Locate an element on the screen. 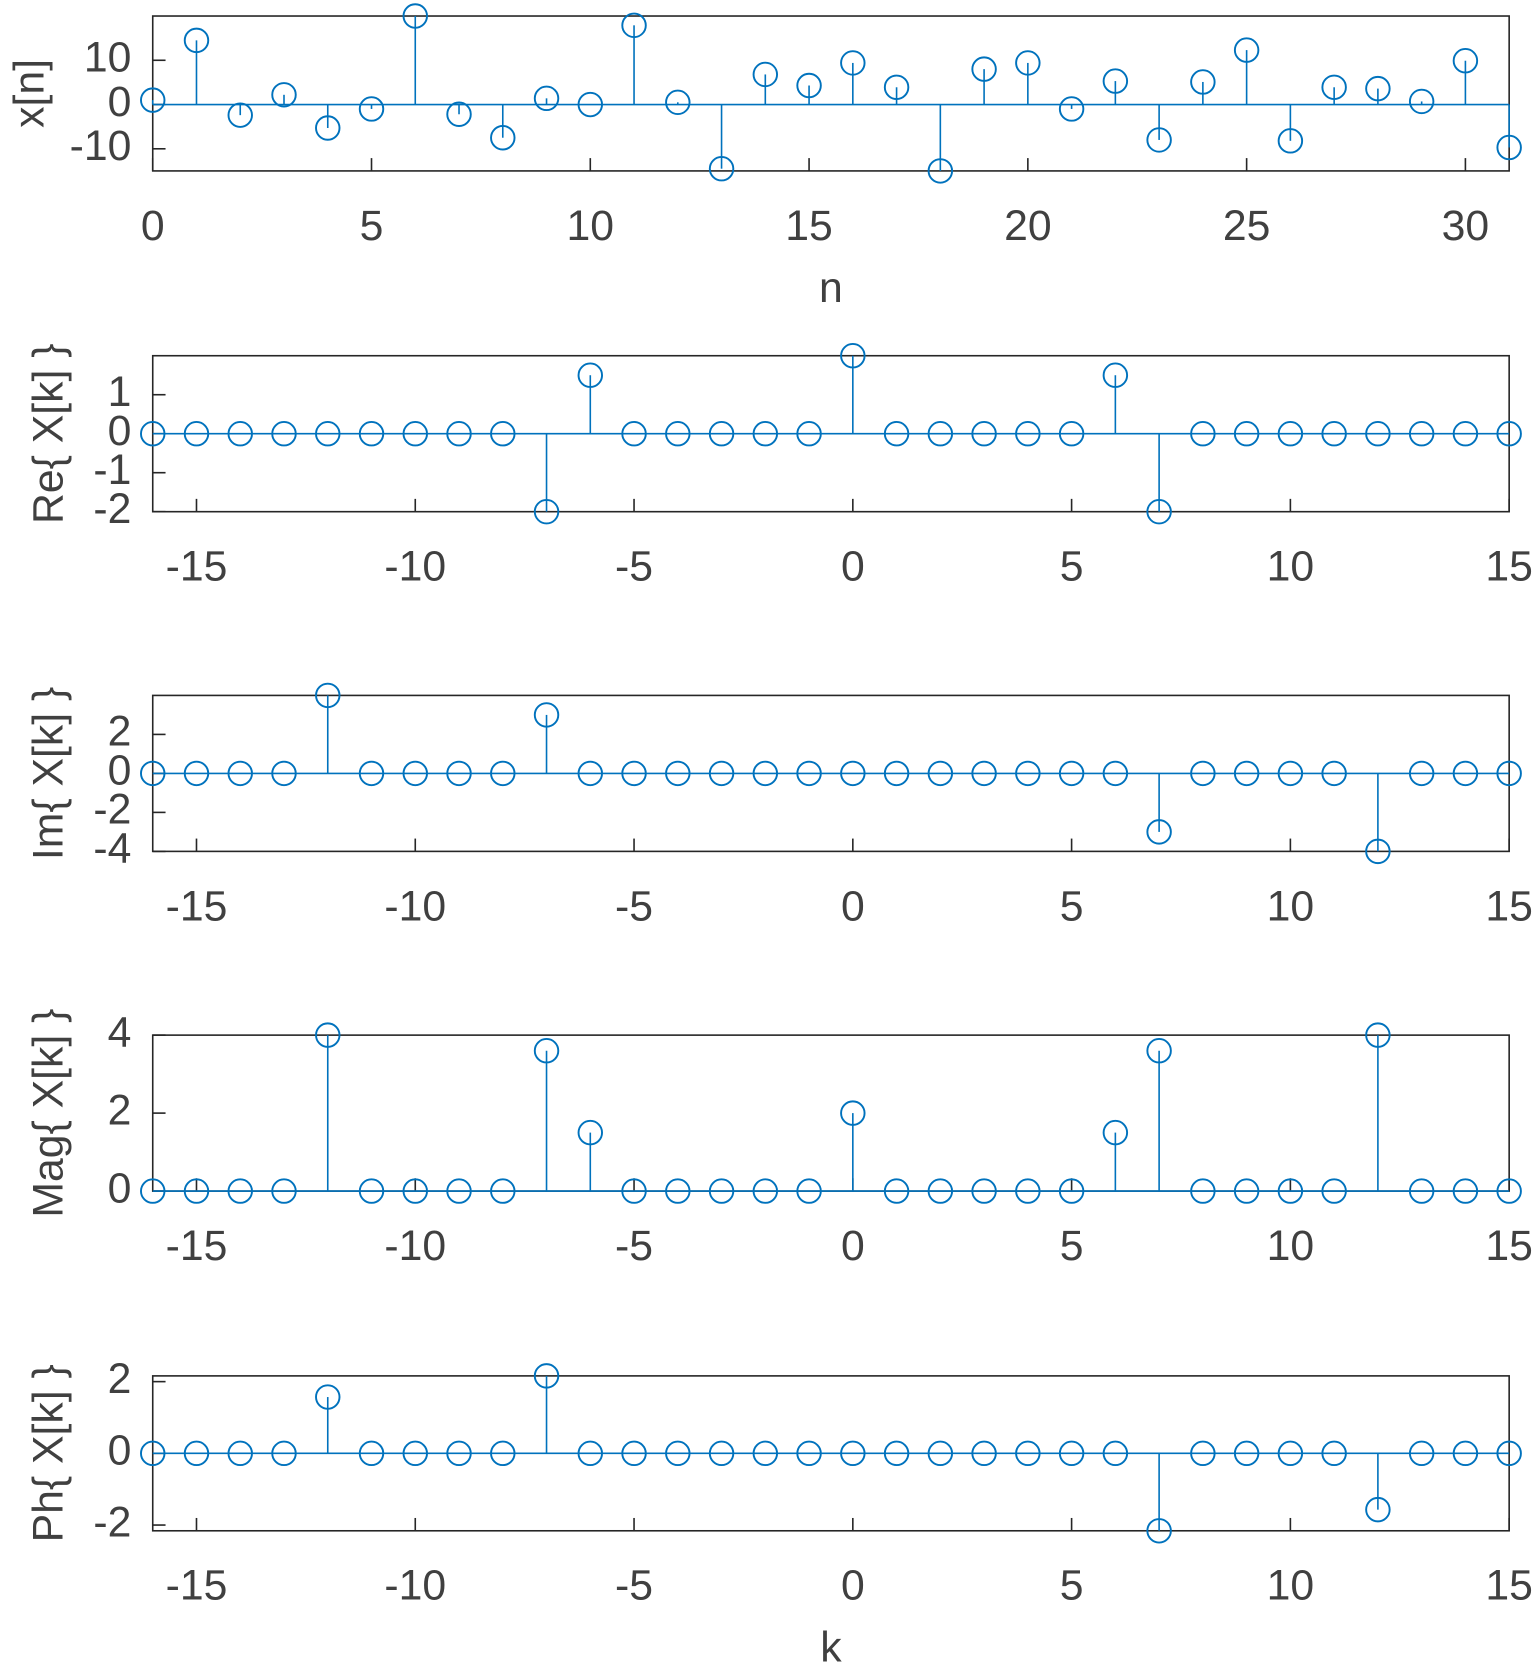  y-axis-label: Mag{ X[k] } is located at coordinates (49, 1113).